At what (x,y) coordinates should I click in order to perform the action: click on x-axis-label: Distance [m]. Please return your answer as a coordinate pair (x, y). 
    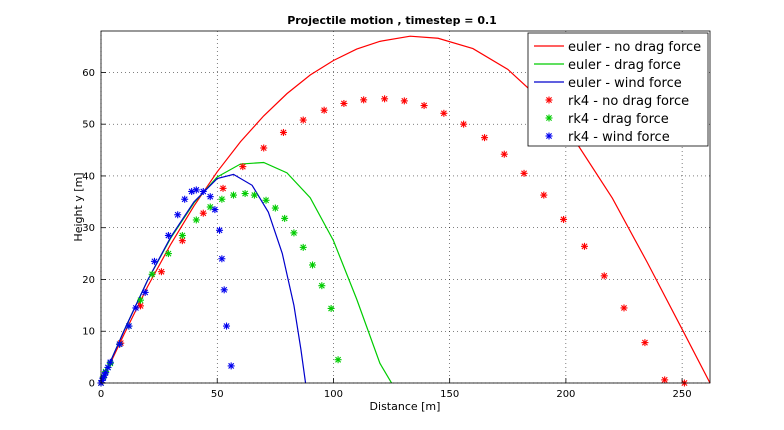
    Looking at the image, I should click on (405, 406).